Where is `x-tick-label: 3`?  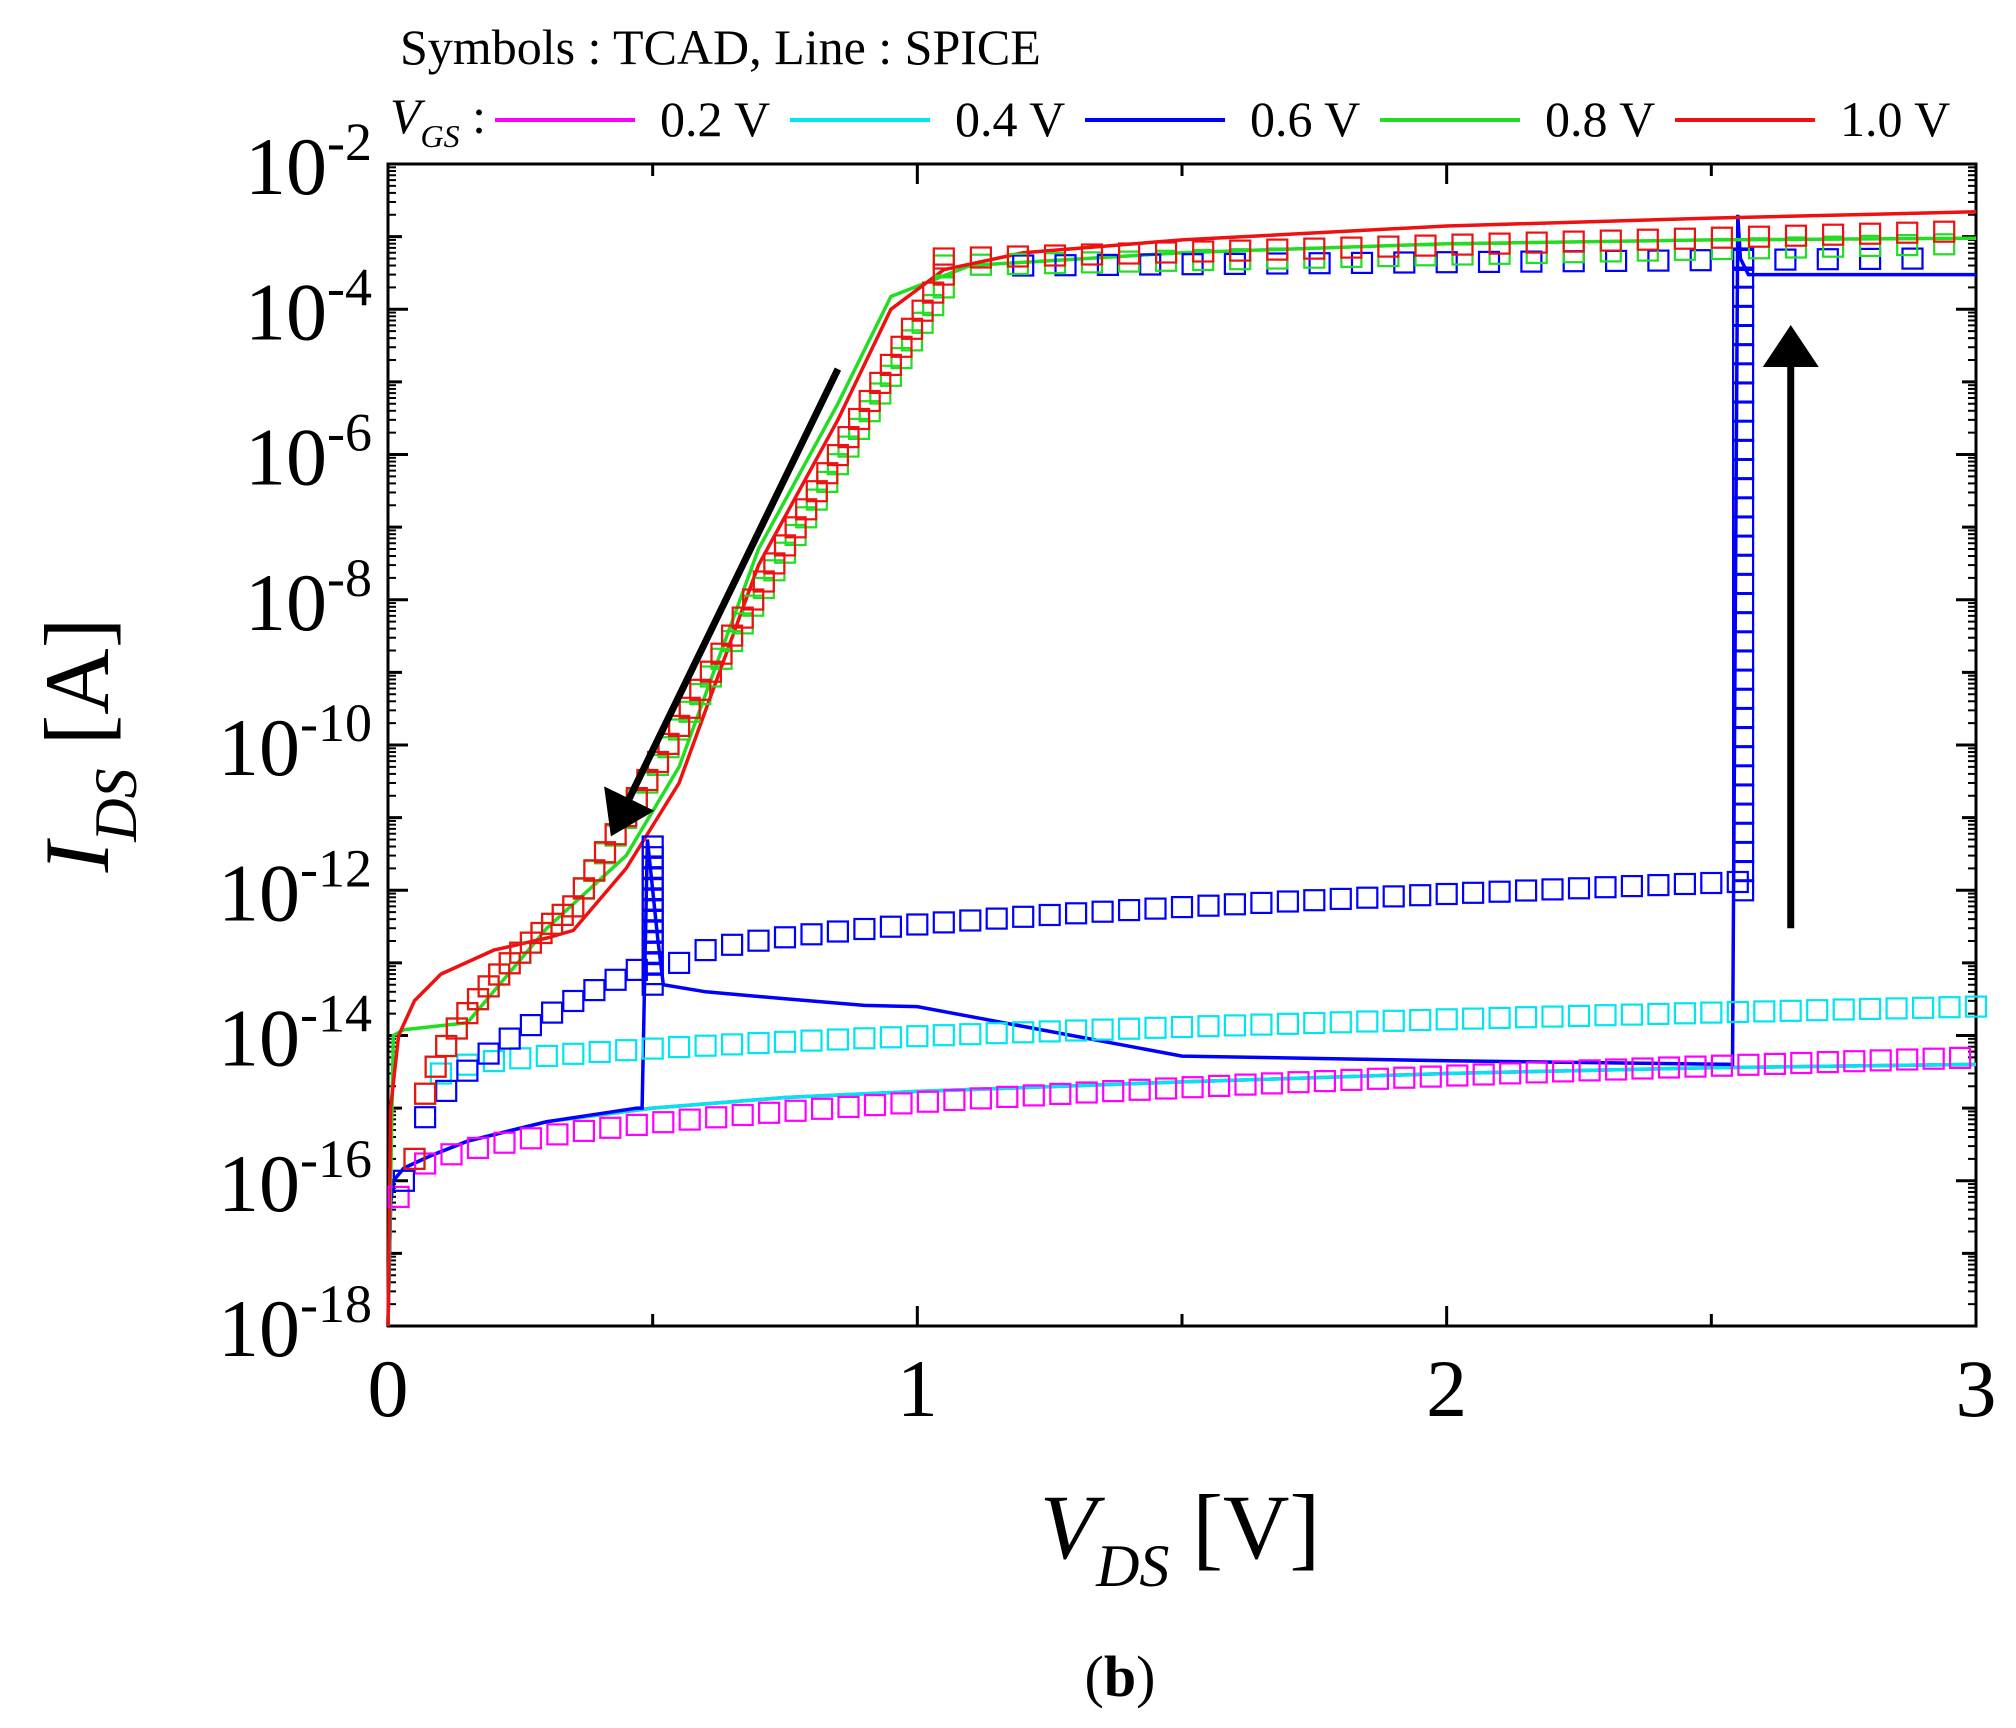
x-tick-label: 3 is located at coordinates (1976, 1388).